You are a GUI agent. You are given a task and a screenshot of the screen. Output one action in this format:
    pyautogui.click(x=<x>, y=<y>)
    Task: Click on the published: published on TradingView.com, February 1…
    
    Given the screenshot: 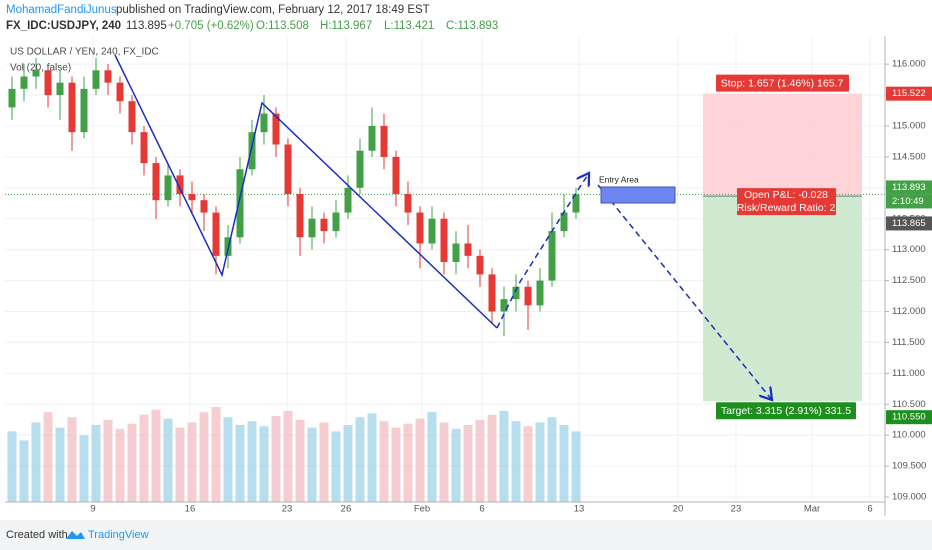 What is the action you would take?
    pyautogui.click(x=273, y=10)
    